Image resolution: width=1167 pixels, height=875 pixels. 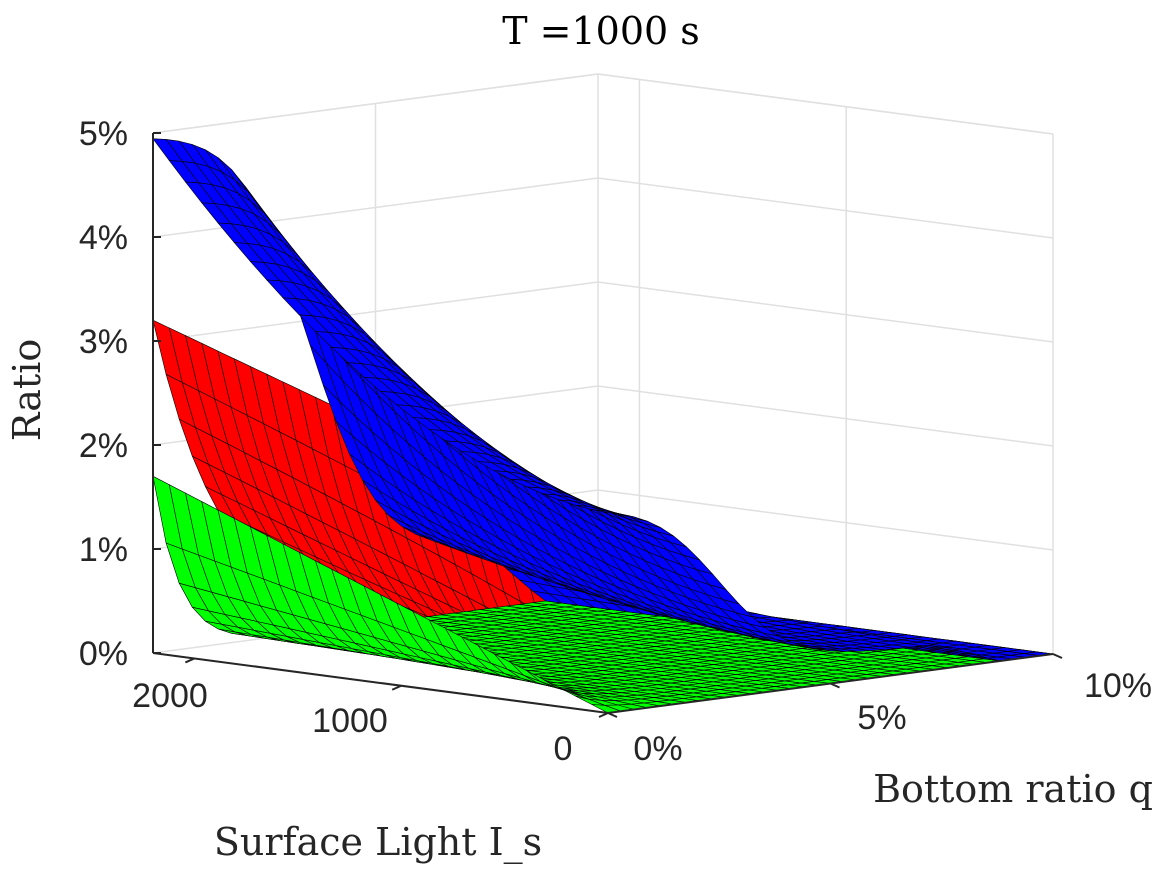 What do you see at coordinates (606, 512) in the screenshot?
I see `surface-blue-cell` at bounding box center [606, 512].